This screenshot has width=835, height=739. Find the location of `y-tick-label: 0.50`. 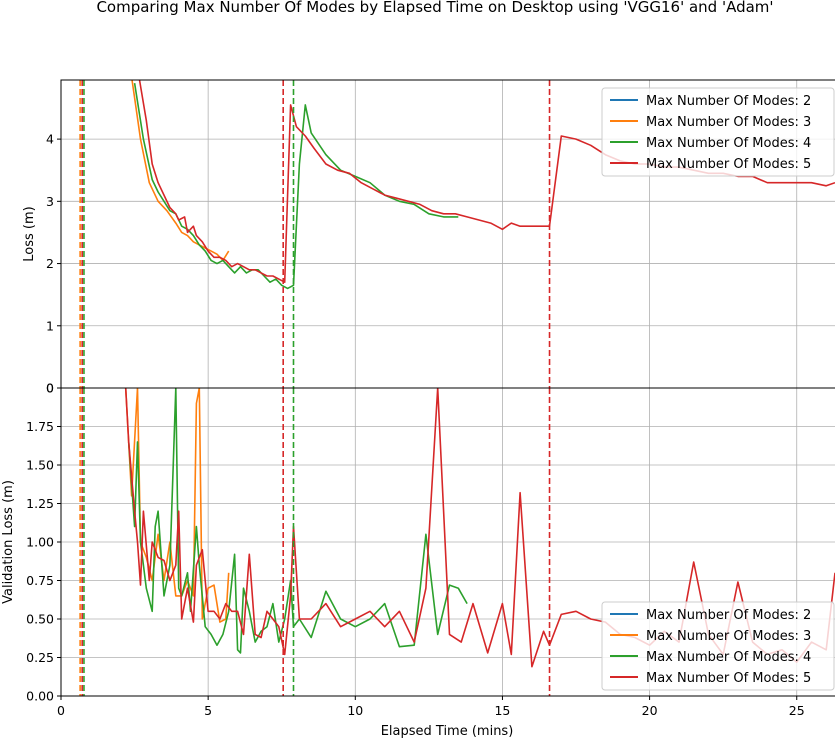

y-tick-label: 0.50 is located at coordinates (40, 619).